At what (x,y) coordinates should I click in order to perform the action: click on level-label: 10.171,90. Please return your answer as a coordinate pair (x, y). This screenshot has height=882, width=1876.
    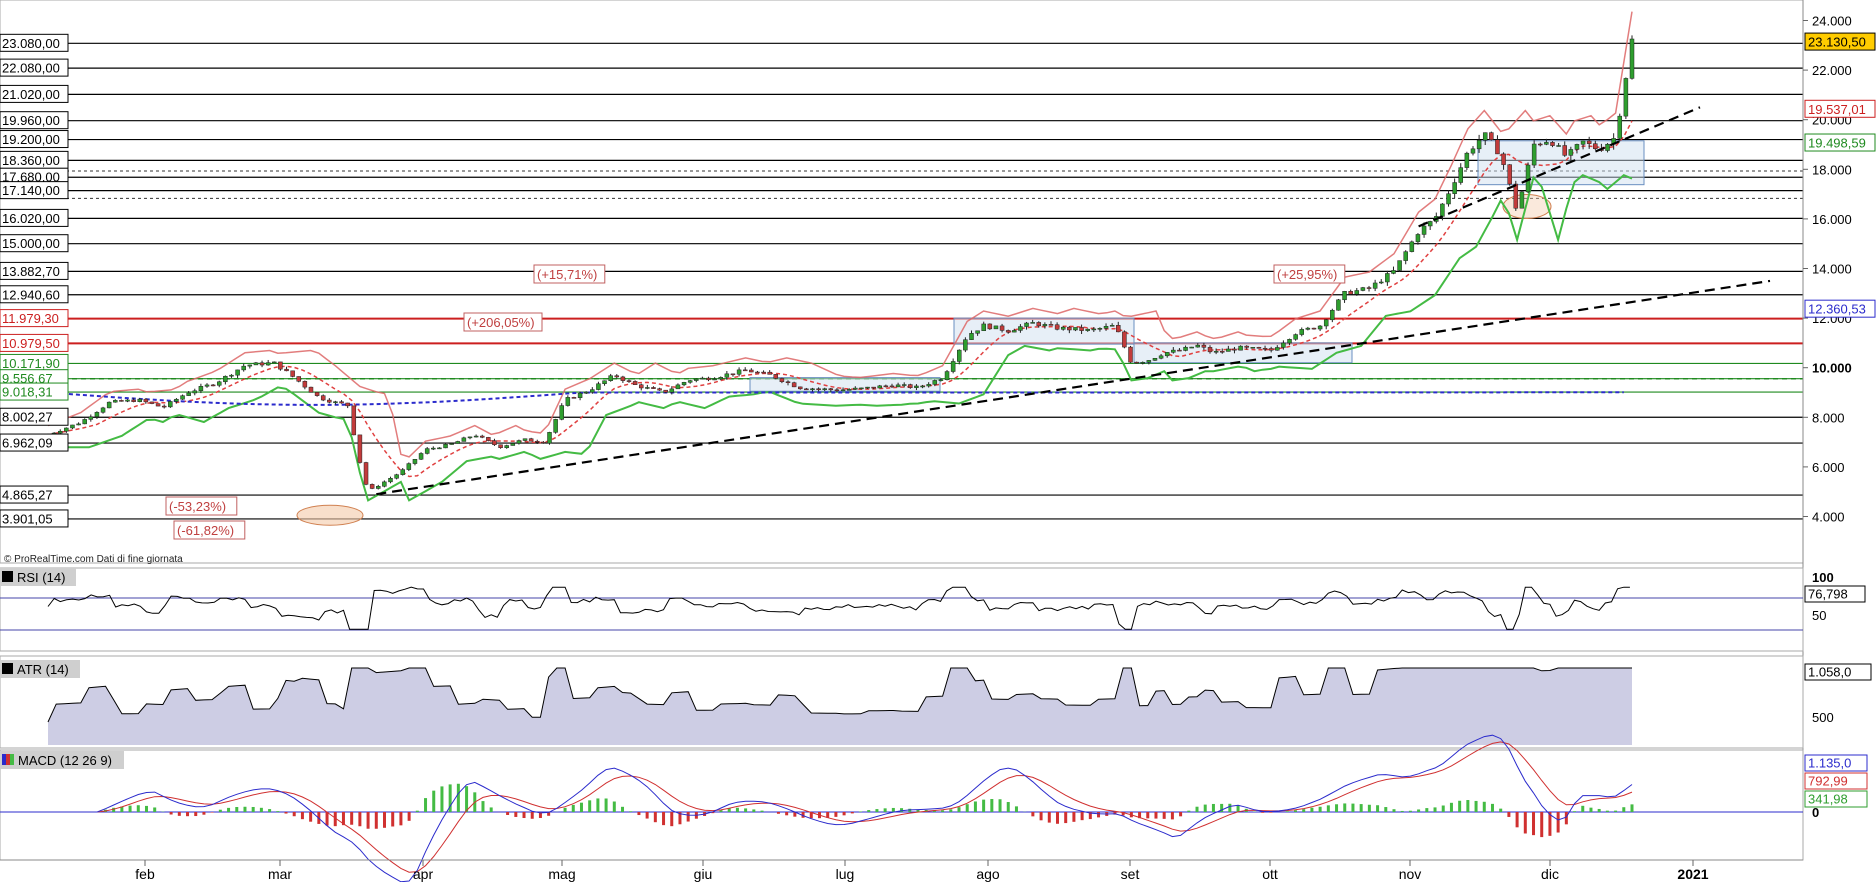
    Looking at the image, I should click on (31, 363).